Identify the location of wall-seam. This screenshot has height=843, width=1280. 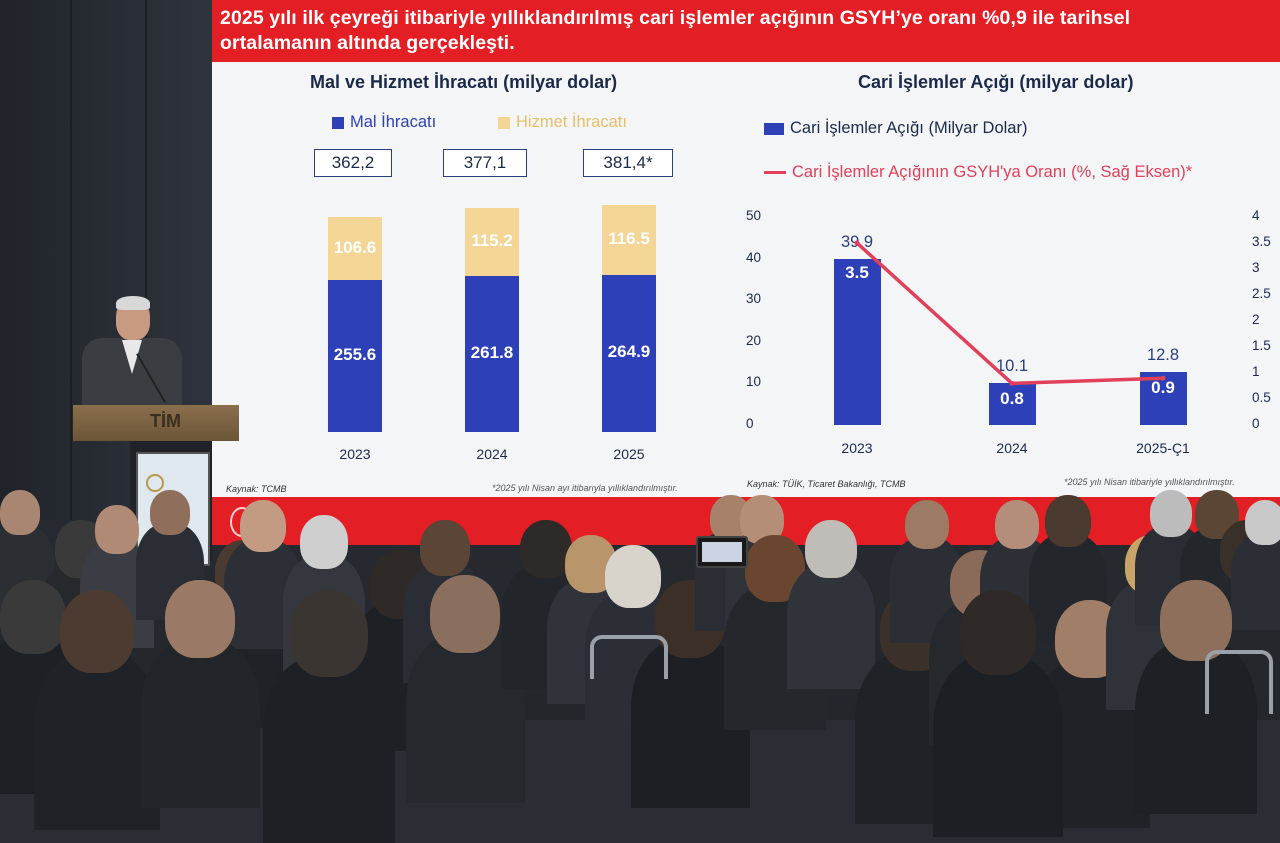
(71, 260).